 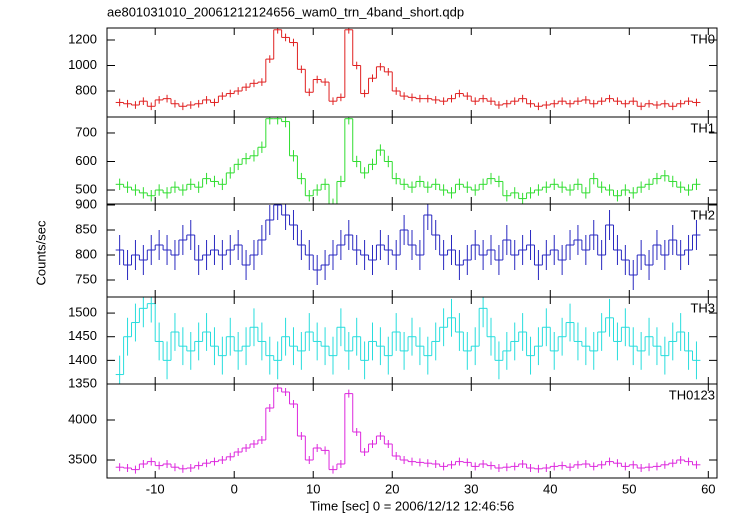 What do you see at coordinates (692, 394) in the screenshot?
I see `panel-label: TH0123` at bounding box center [692, 394].